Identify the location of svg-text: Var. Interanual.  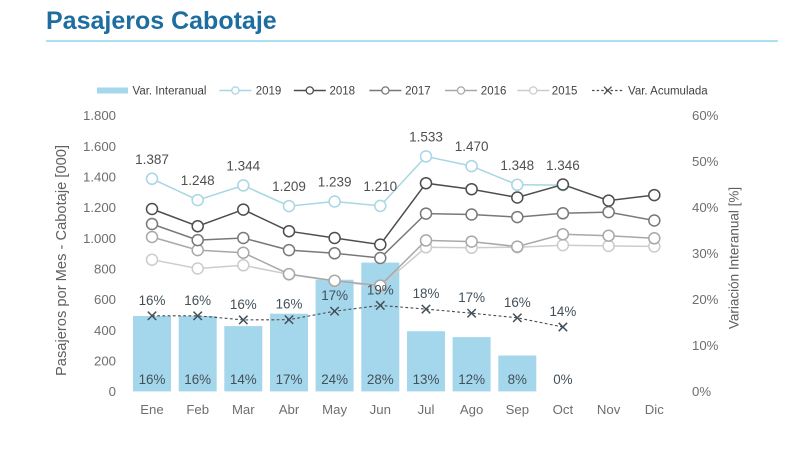
(170, 92).